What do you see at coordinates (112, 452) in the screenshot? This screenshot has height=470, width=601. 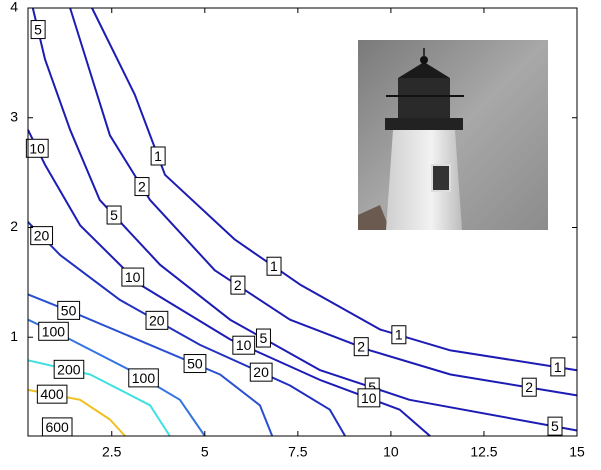 I see `x-tick-label: 2.5` at bounding box center [112, 452].